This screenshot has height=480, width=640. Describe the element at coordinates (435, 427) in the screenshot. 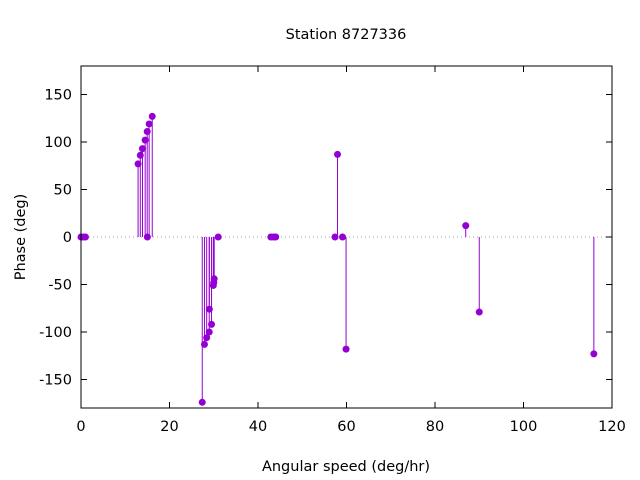

I see `x-tick-label: 80` at that location.